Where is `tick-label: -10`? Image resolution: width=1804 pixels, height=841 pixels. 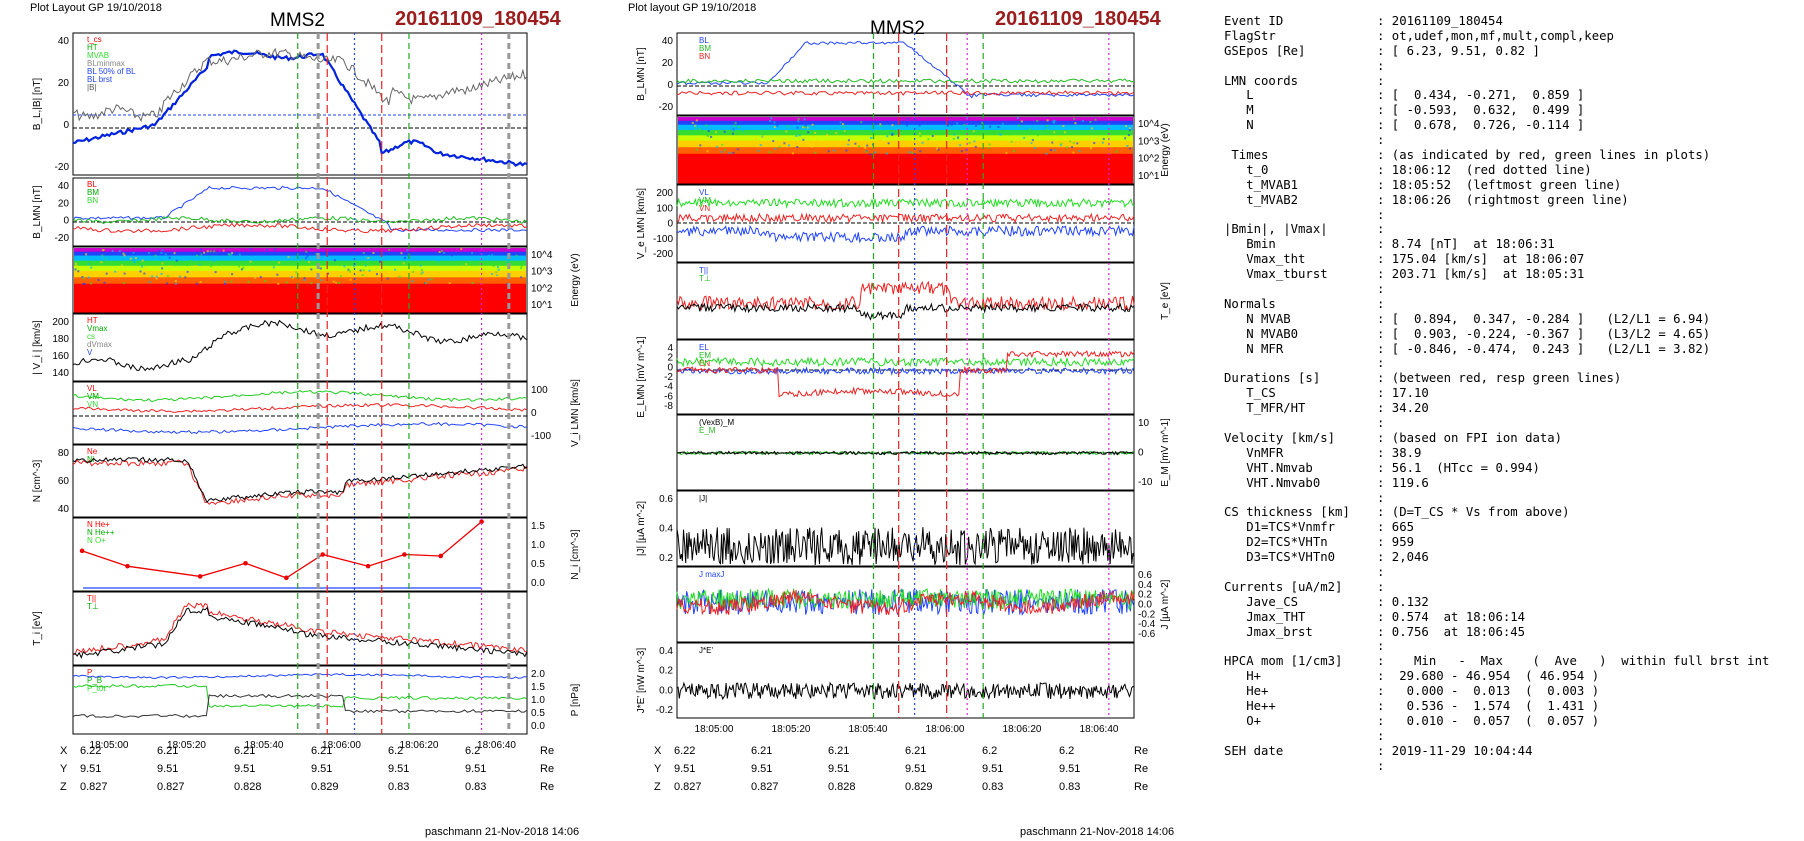 tick-label: -10 is located at coordinates (1145, 482).